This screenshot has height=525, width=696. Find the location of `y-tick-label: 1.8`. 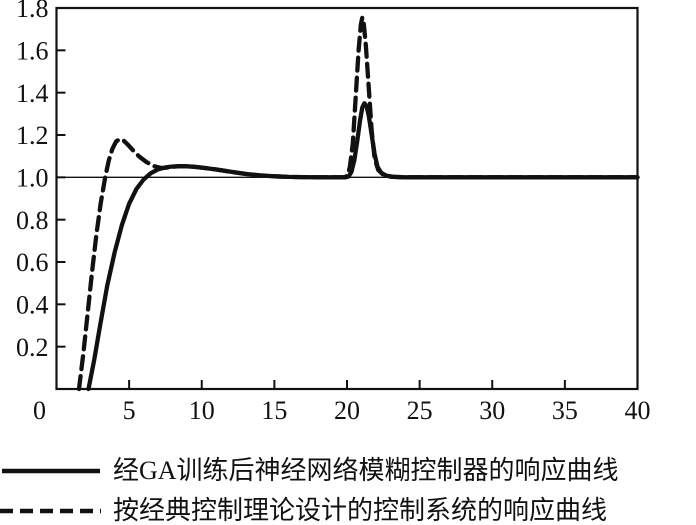

y-tick-label: 1.8 is located at coordinates (32, 11).